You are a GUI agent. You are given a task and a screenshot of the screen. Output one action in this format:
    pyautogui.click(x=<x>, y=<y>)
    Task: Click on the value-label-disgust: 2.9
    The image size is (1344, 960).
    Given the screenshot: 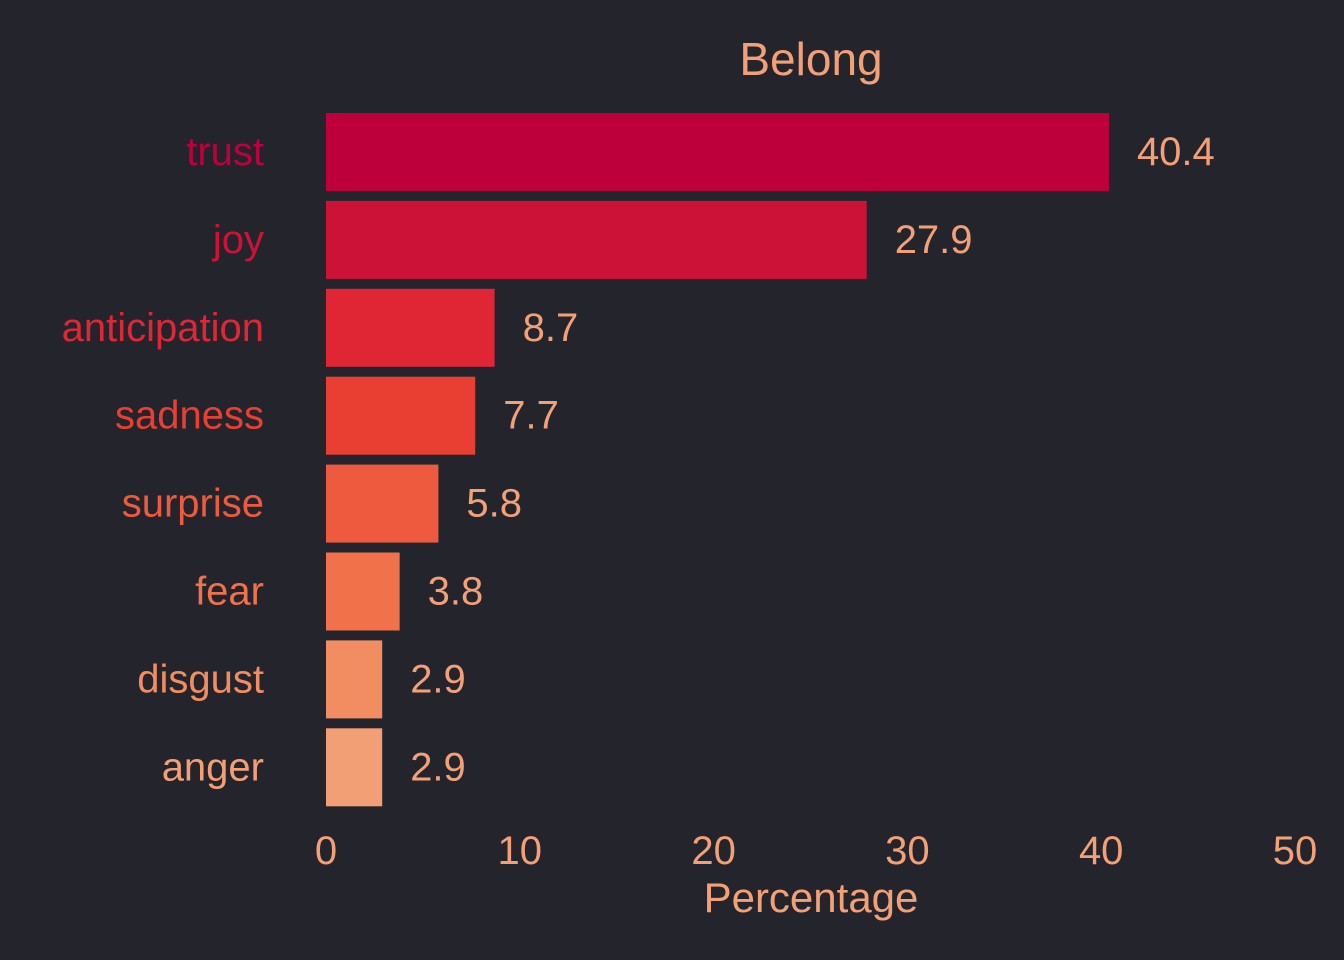 What is the action you would take?
    pyautogui.click(x=438, y=679)
    